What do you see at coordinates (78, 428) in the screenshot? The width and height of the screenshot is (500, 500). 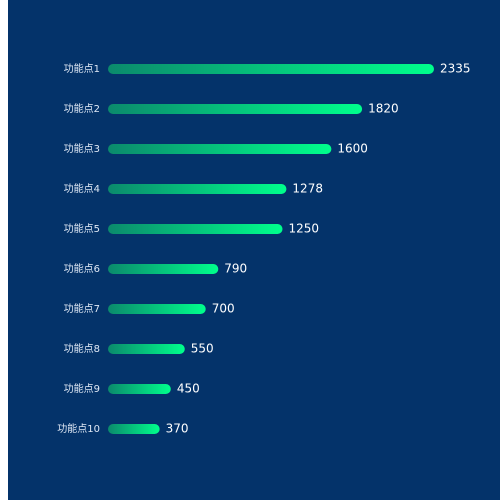 I see `category-label: 功能点10` at bounding box center [78, 428].